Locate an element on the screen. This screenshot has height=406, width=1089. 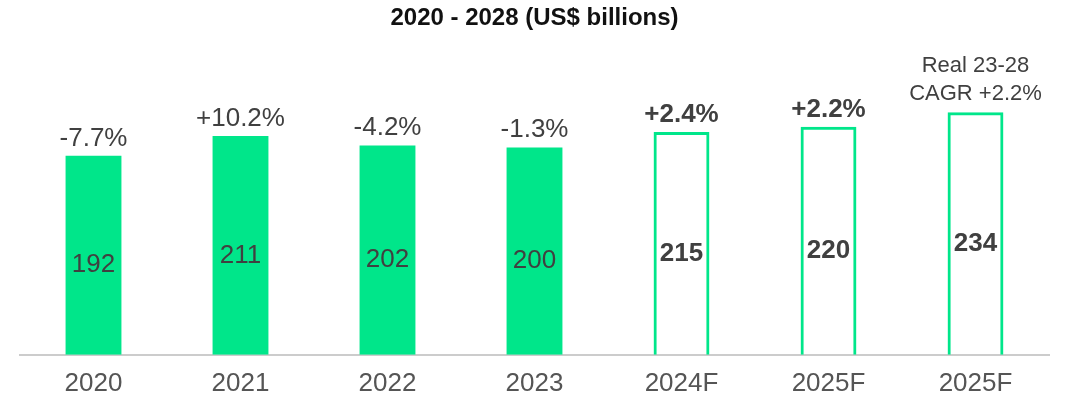
x-tick-label: 2021 is located at coordinates (240, 381).